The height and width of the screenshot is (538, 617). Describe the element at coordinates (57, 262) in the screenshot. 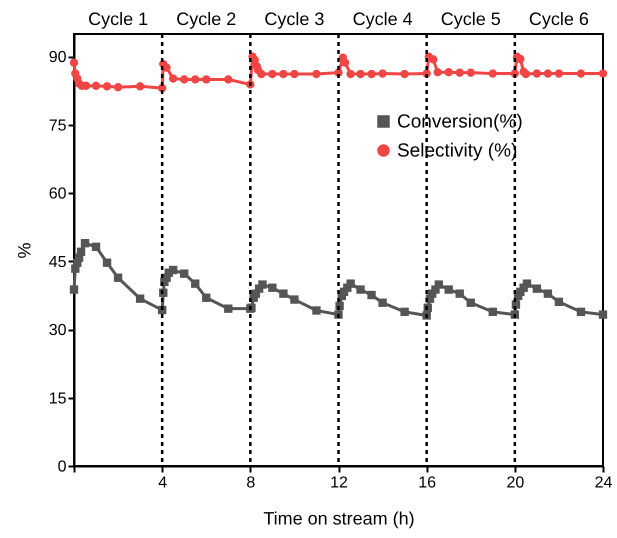

I see `y-tick-label: 45` at that location.